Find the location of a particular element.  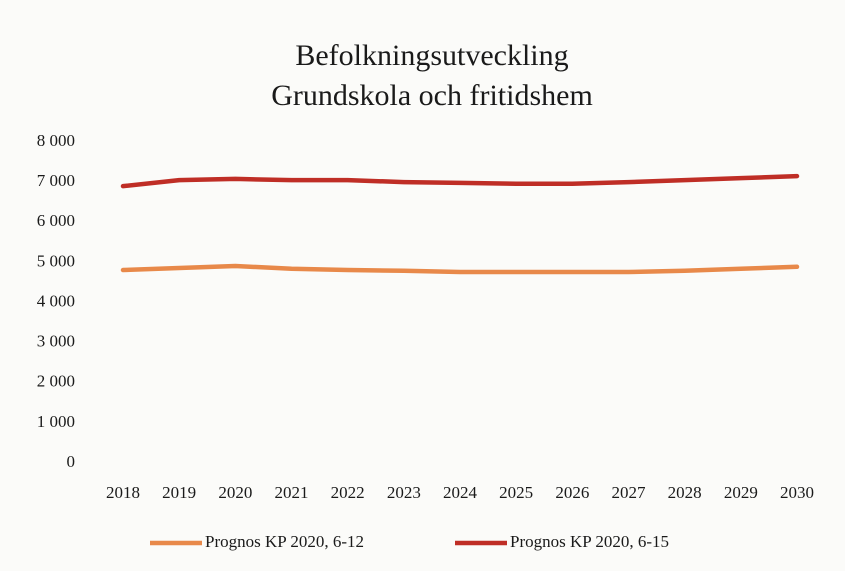

y-tick-label: 1 000 is located at coordinates (56, 421).